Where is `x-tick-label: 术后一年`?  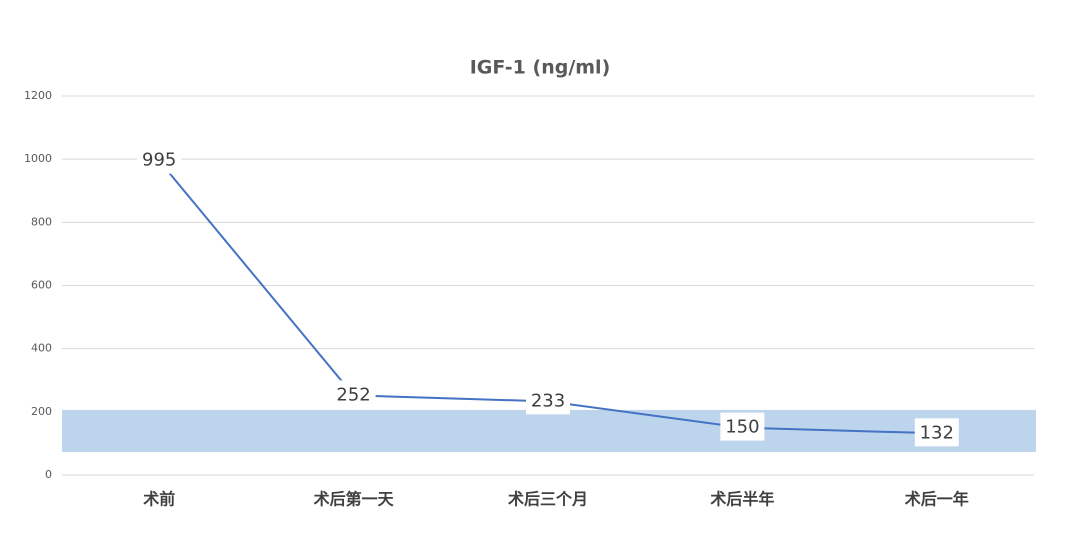
x-tick-label: 术后一年 is located at coordinates (936, 499).